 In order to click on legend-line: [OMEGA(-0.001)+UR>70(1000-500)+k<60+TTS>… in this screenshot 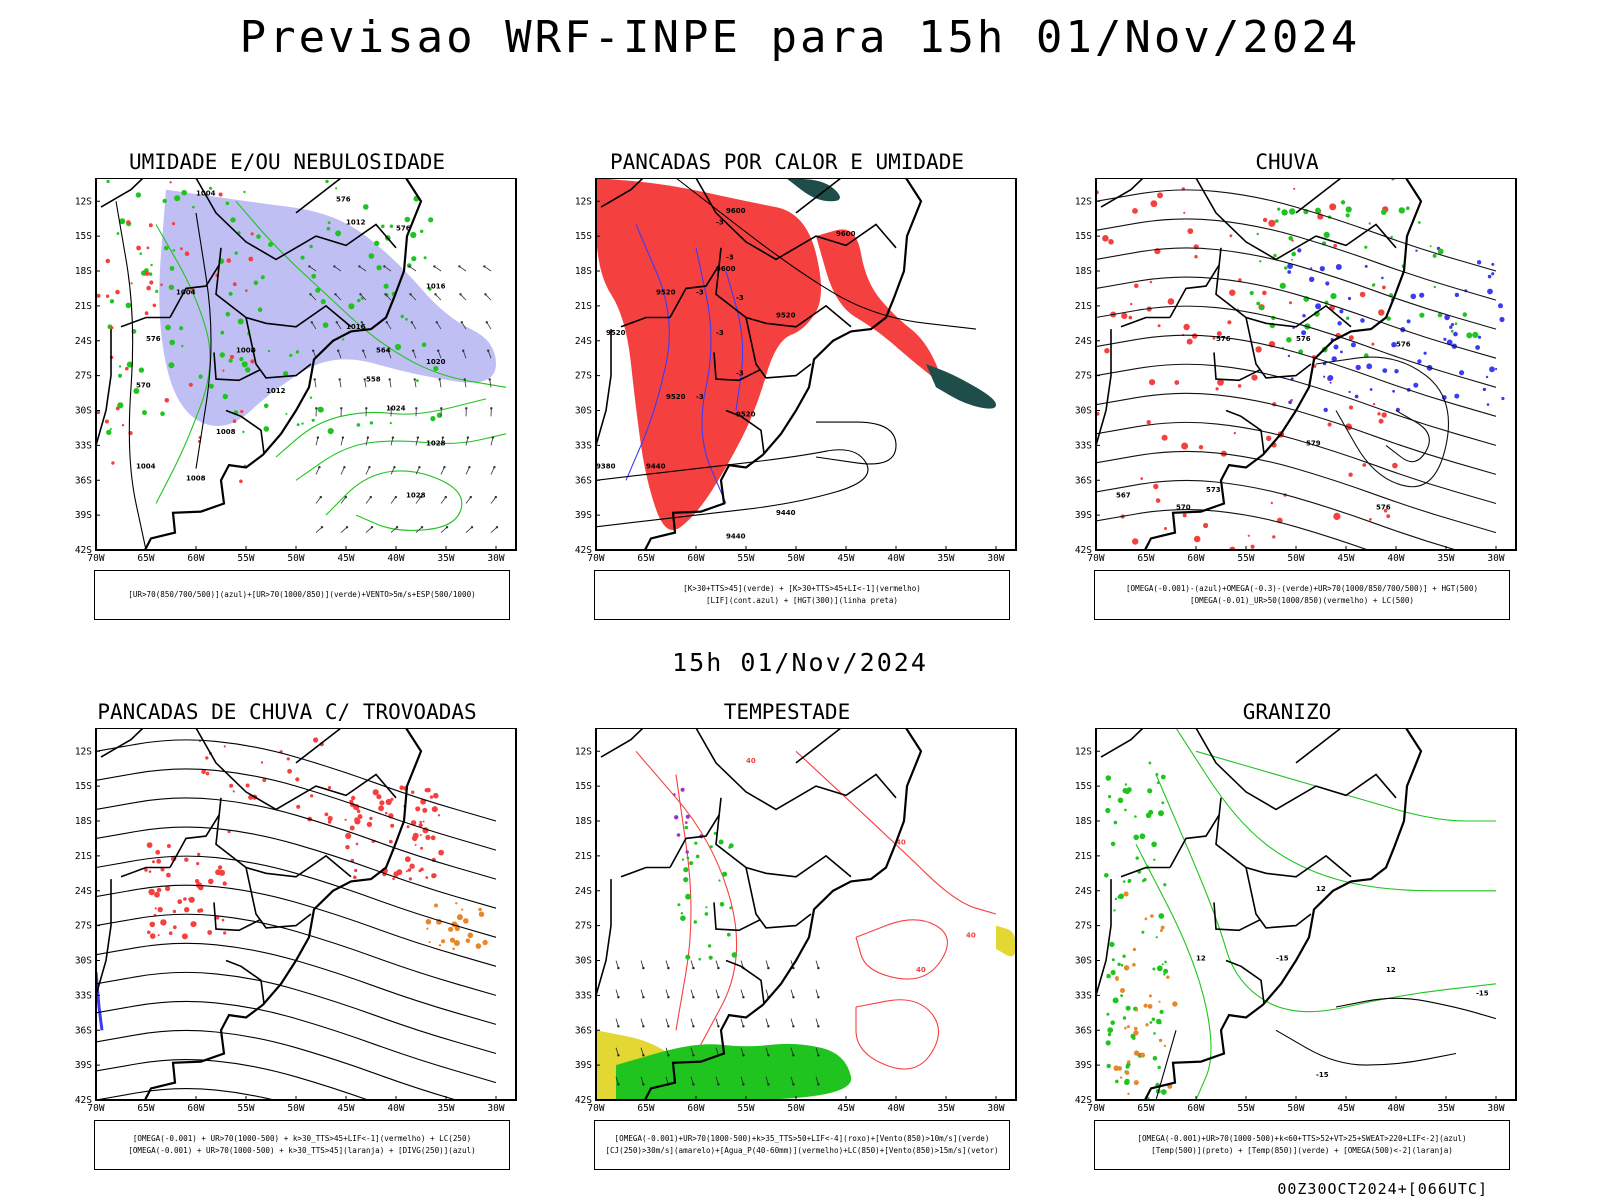, I will do `click(1302, 1138)`.